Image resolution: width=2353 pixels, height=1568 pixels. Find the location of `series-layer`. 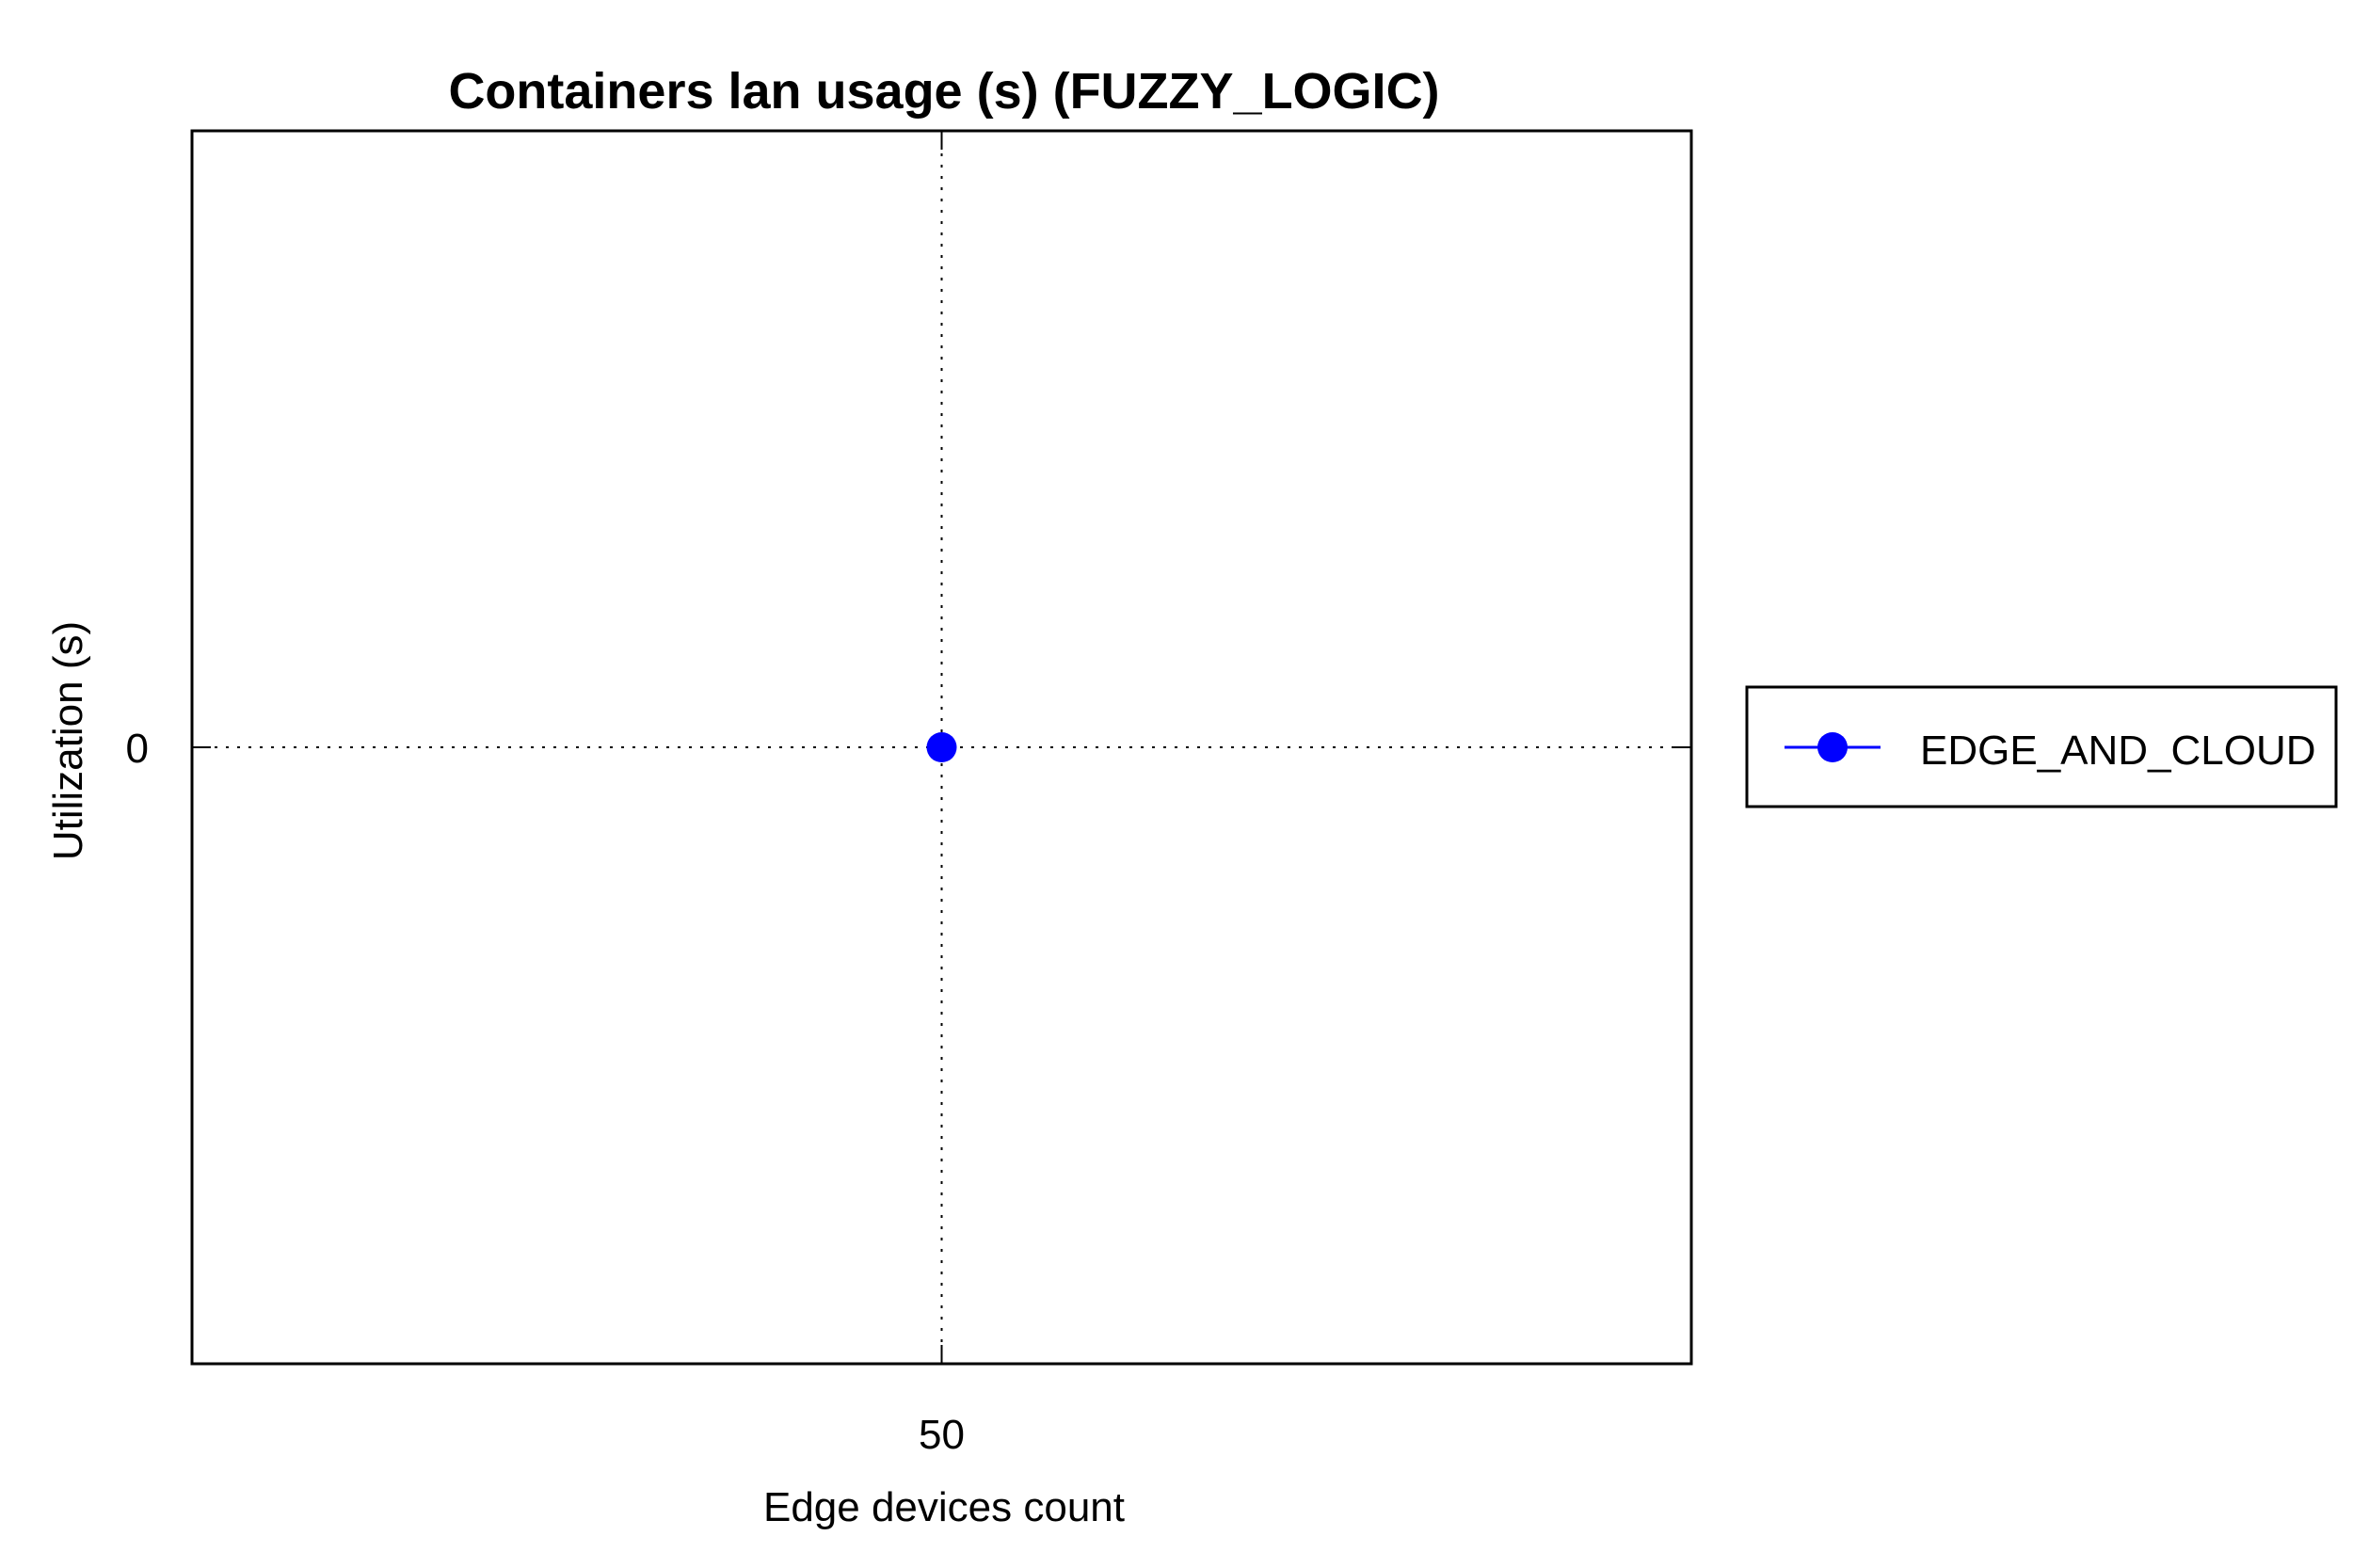

series-layer is located at coordinates (941, 747).